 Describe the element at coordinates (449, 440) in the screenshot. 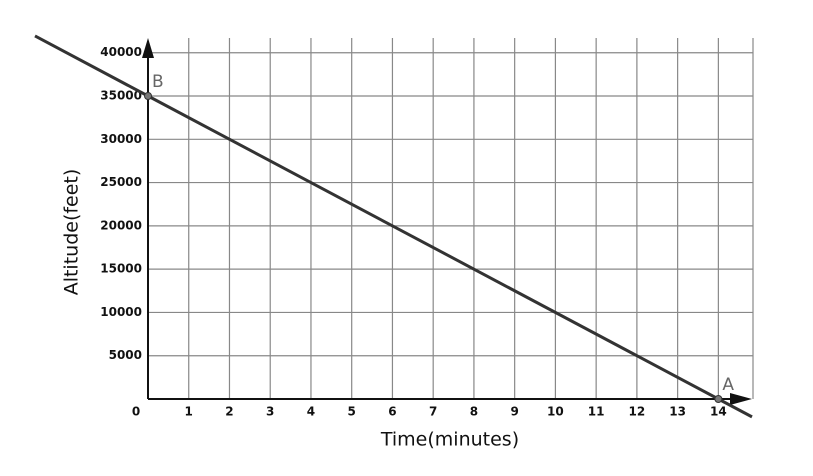

I see `x-axis-label: Time(minutes)` at that location.